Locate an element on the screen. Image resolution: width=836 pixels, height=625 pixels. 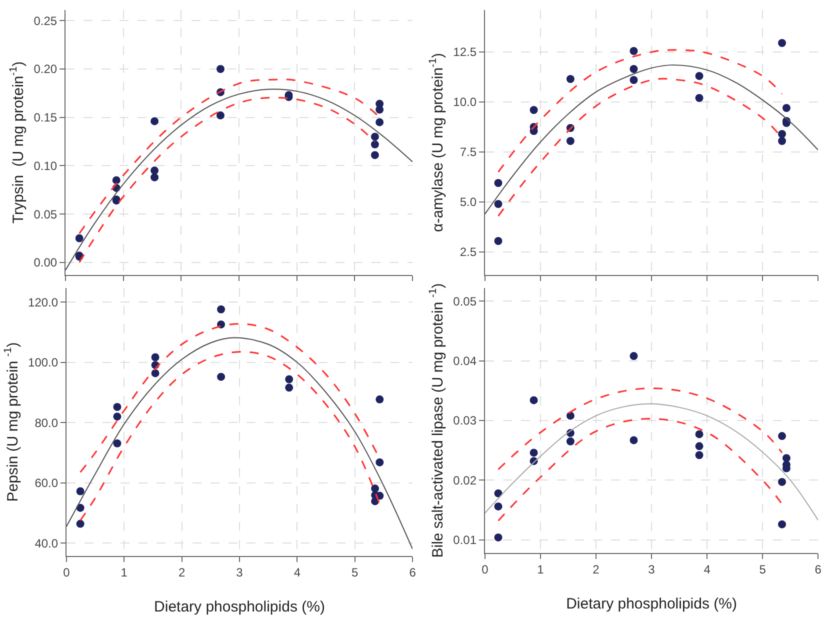
y-tick-label: 120.0 is located at coordinates (43, 302).